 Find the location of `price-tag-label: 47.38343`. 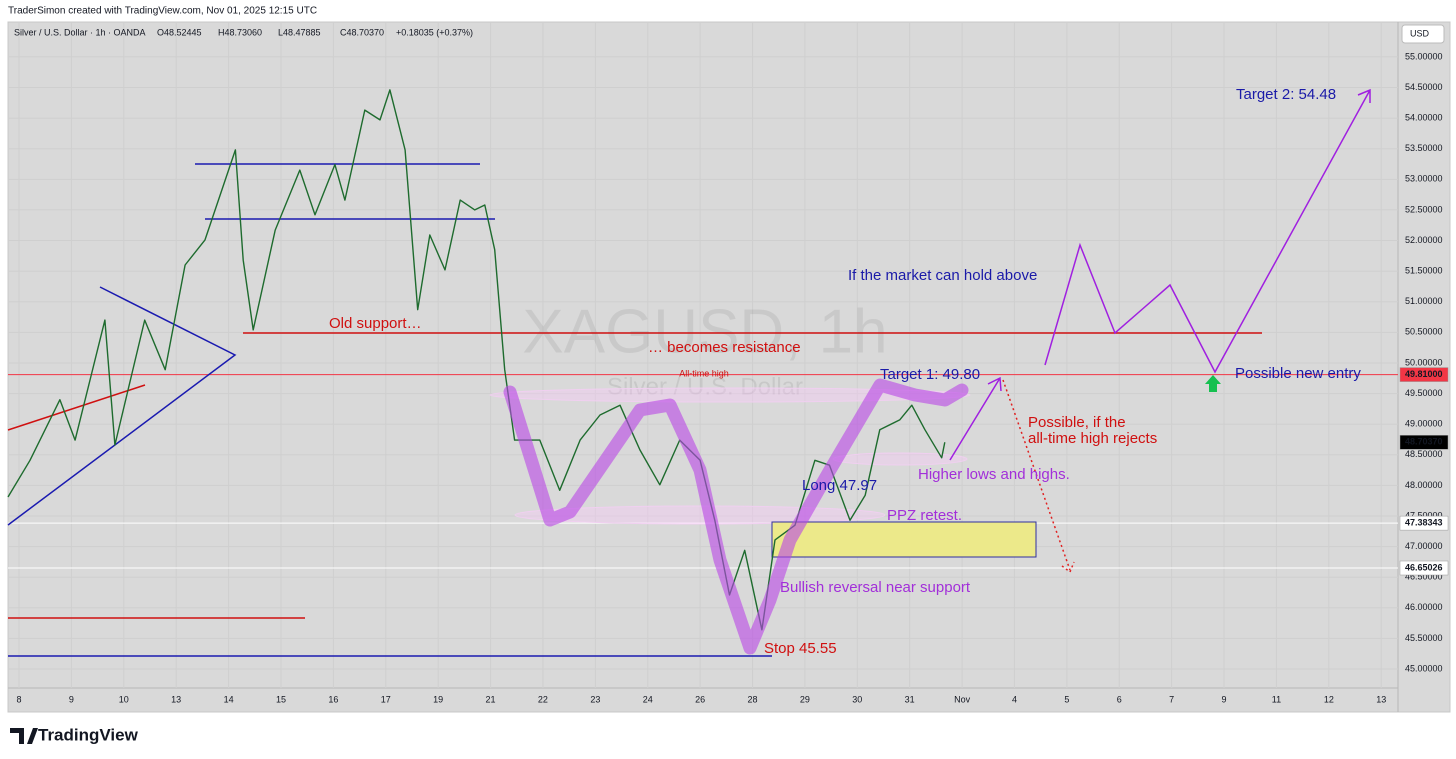

price-tag-label: 47.38343 is located at coordinates (1424, 523).